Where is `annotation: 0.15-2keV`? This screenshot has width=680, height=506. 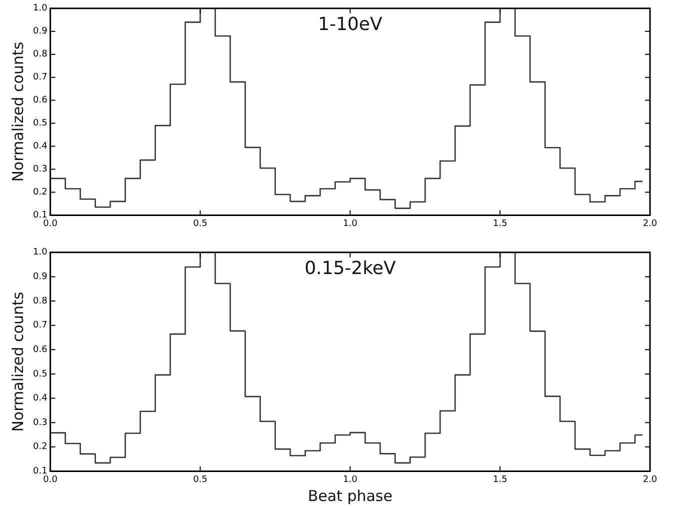
annotation: 0.15-2keV is located at coordinates (350, 269).